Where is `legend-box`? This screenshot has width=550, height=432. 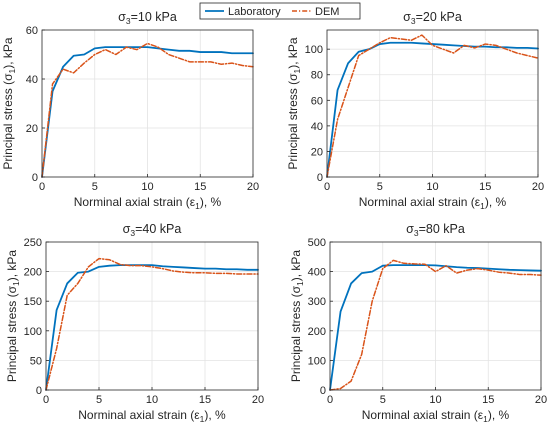
legend-box is located at coordinates (280, 11).